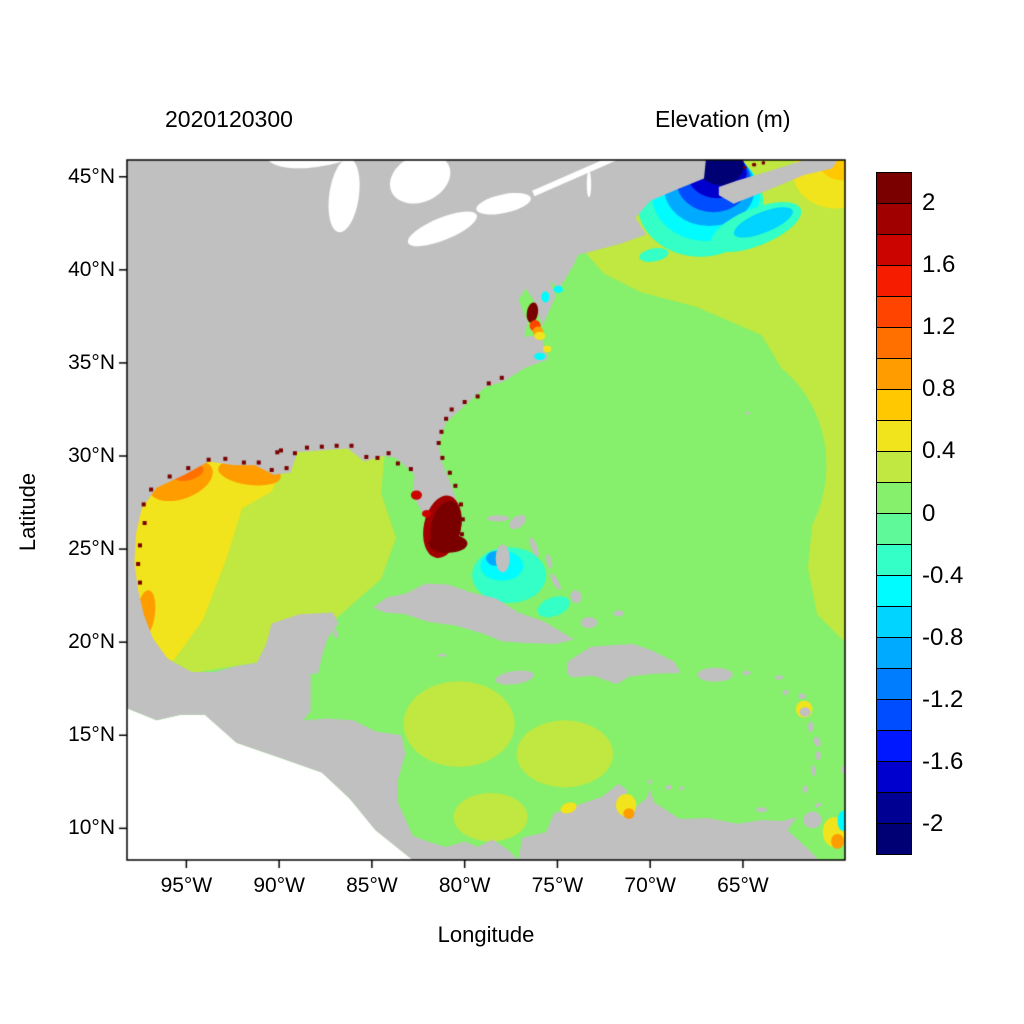  I want to click on colorbar, so click(894, 513).